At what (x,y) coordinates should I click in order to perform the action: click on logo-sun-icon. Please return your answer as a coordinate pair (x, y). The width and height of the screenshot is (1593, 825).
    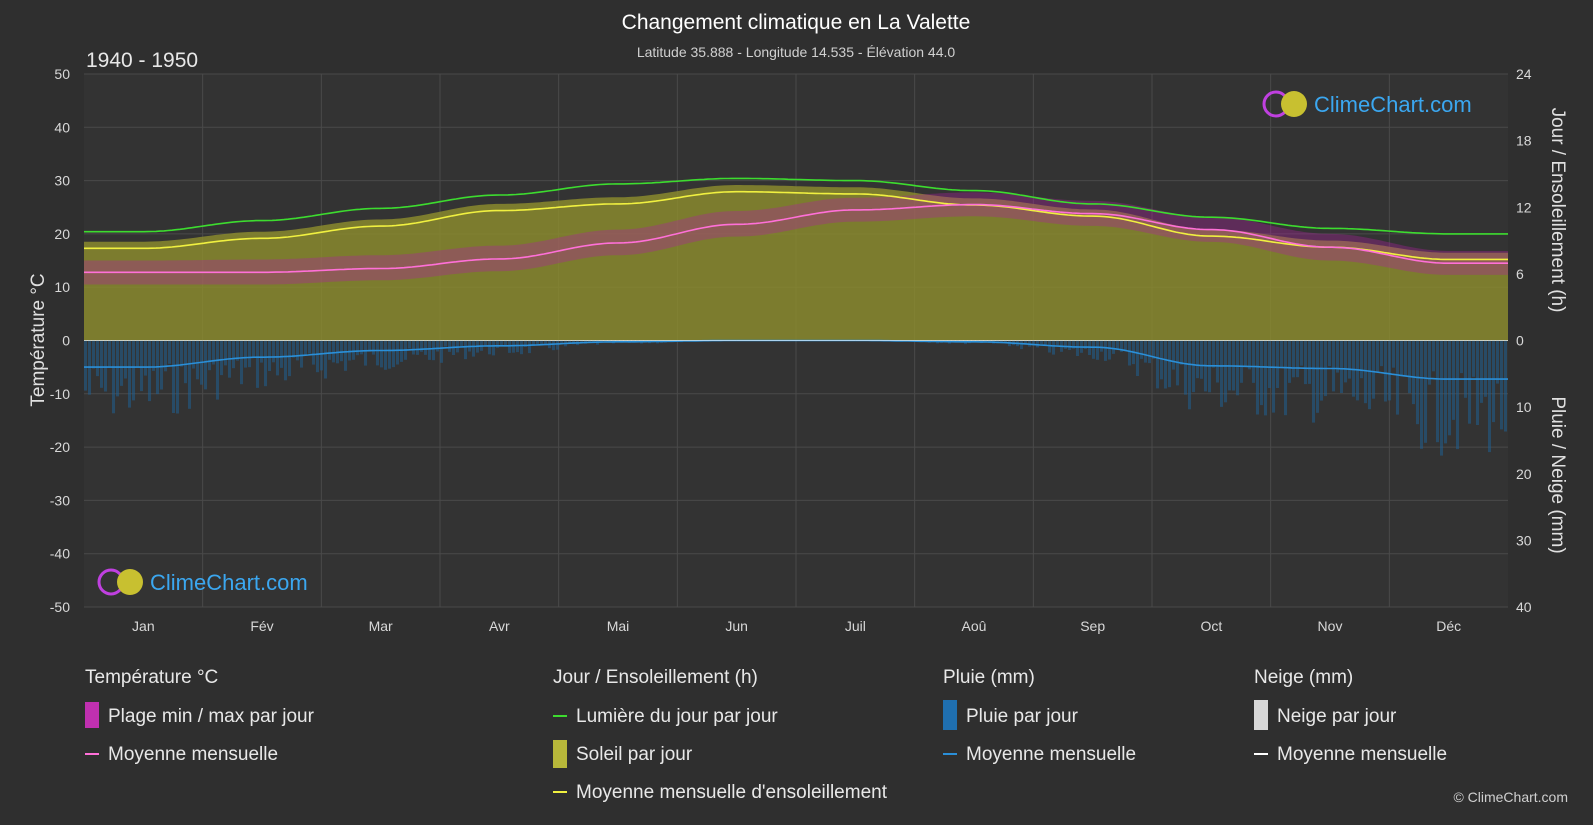
    Looking at the image, I should click on (130, 582).